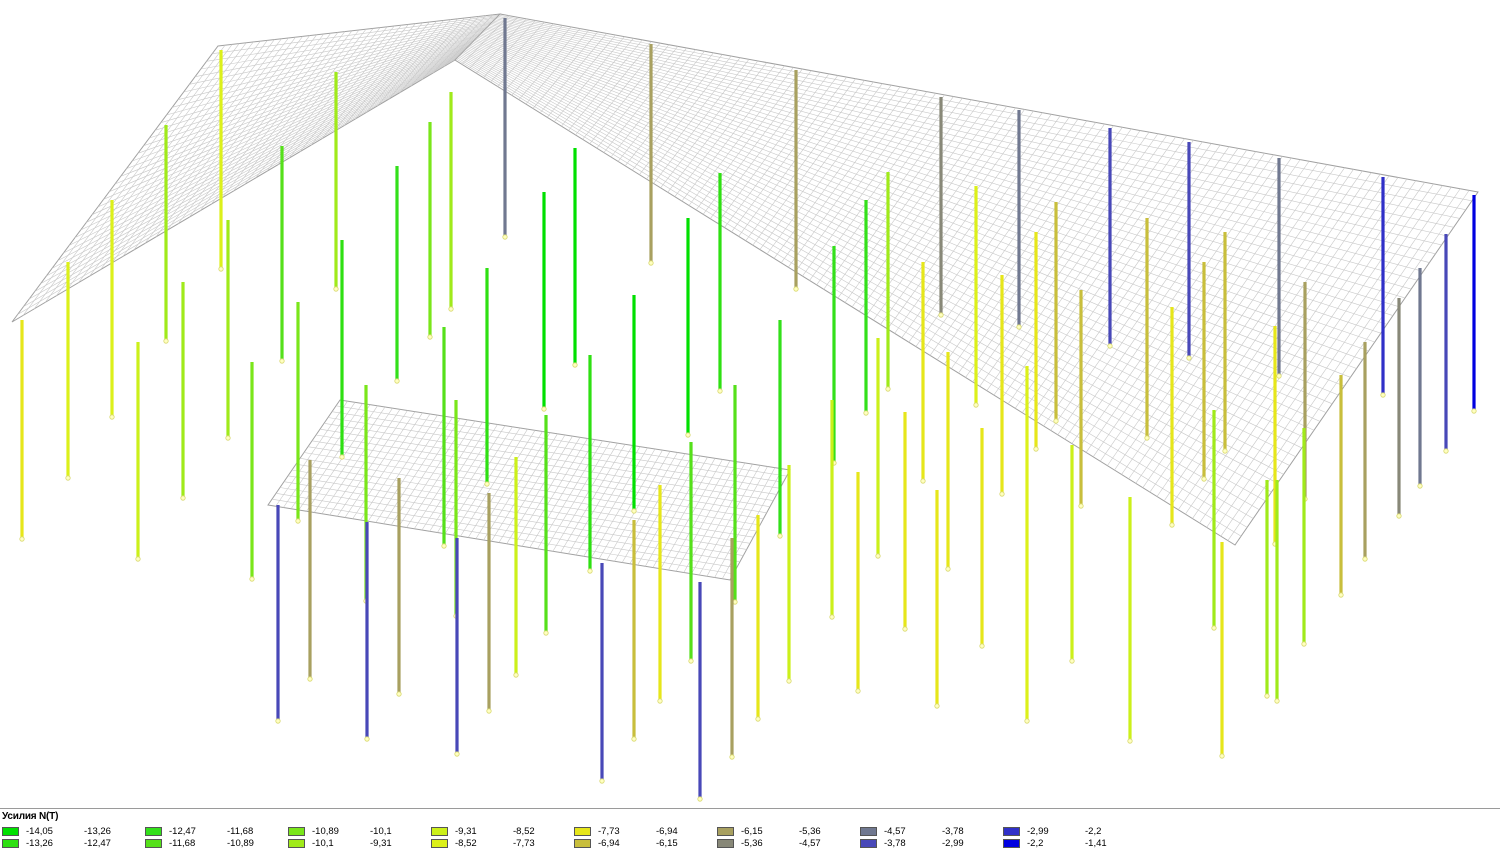 This screenshot has width=1500, height=853. I want to click on legend-title: Усилия N(Т), so click(30, 816).